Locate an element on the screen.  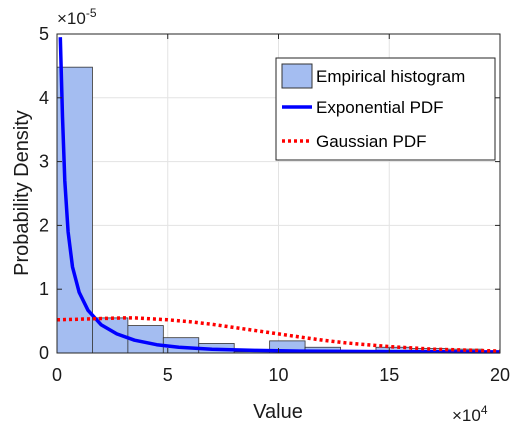
legend-label-histogram: Empirical histogram is located at coordinates (390, 76).